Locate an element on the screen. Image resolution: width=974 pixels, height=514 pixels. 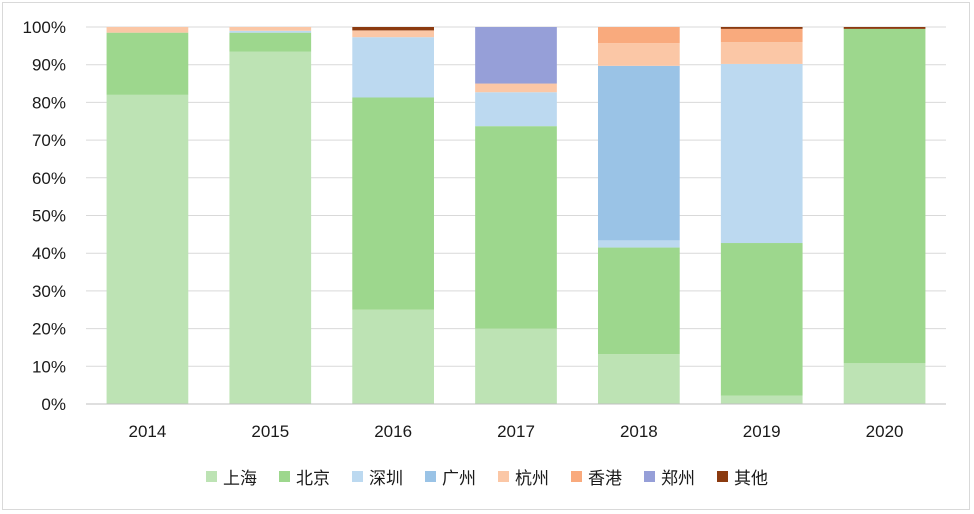
bar-segment-2017-s2 is located at coordinates (516, 109).